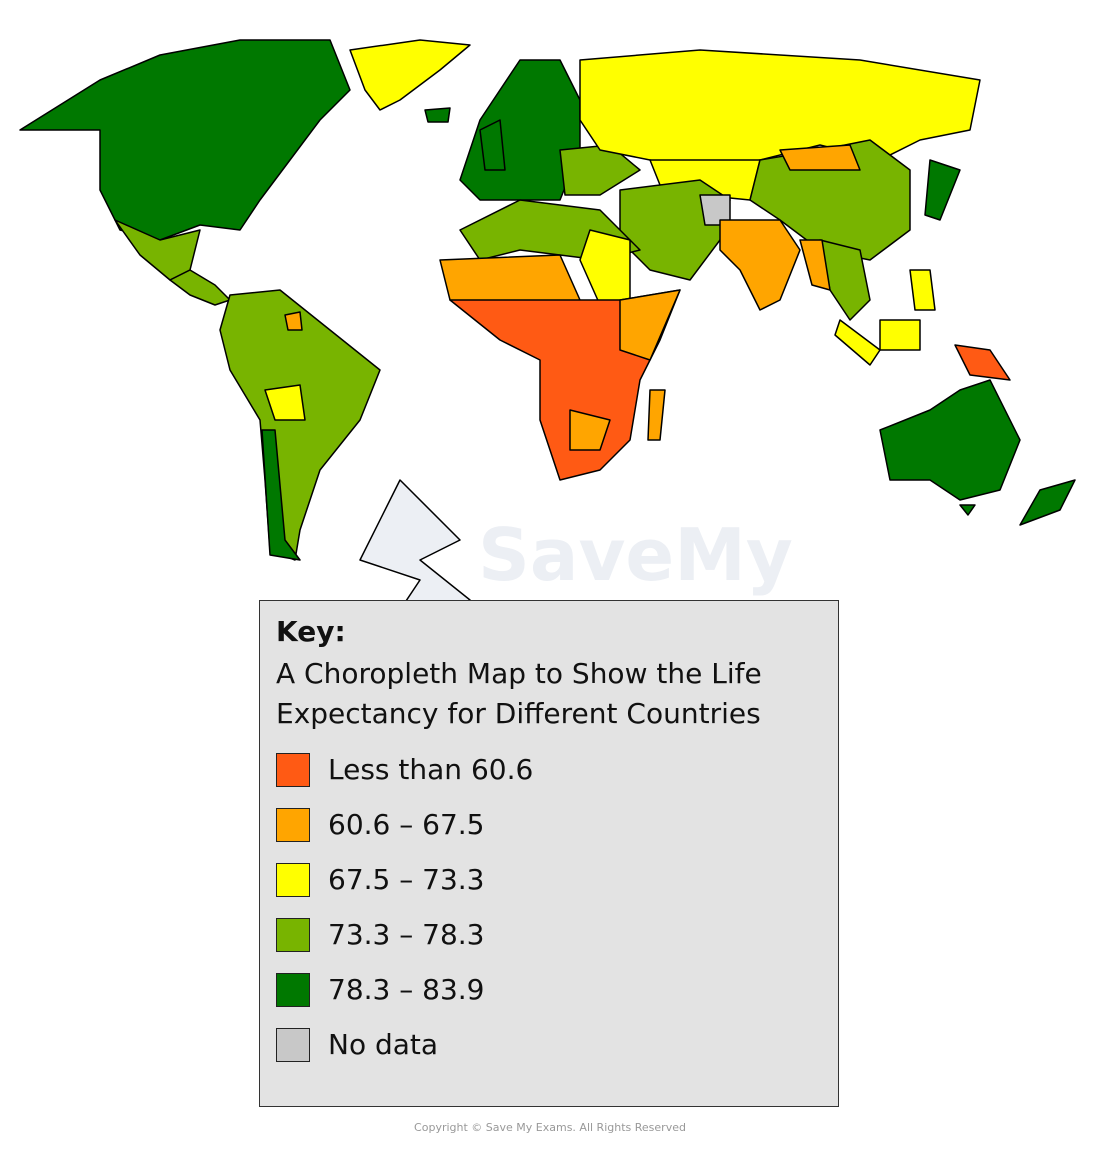 The width and height of the screenshot is (1100, 1149). Describe the element at coordinates (900, 335) in the screenshot. I see `borneo` at that location.